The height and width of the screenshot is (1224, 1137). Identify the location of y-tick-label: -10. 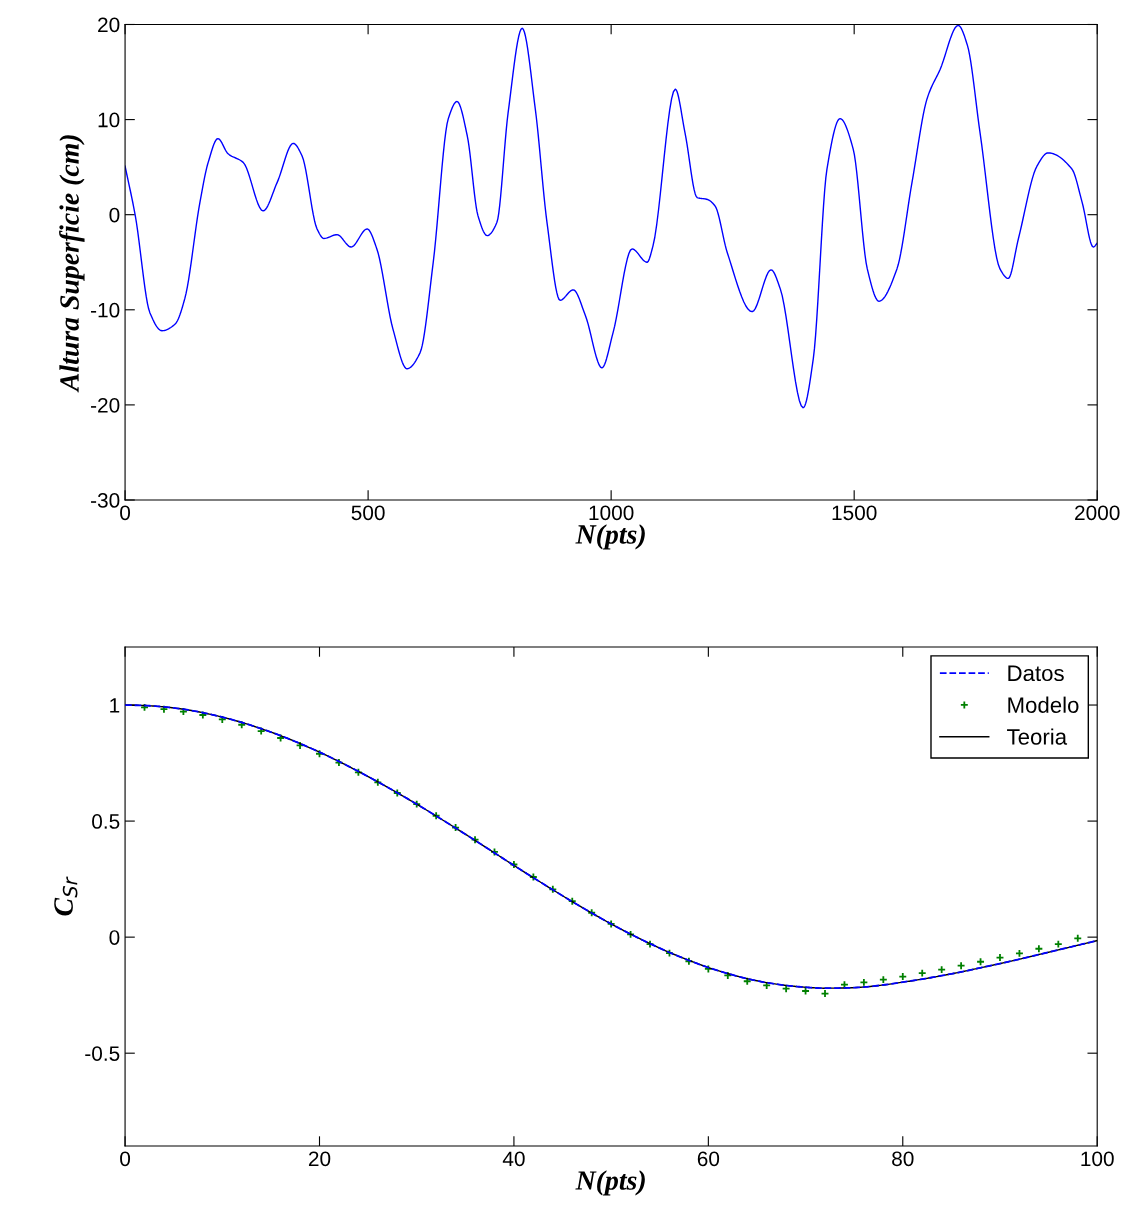
(105, 310).